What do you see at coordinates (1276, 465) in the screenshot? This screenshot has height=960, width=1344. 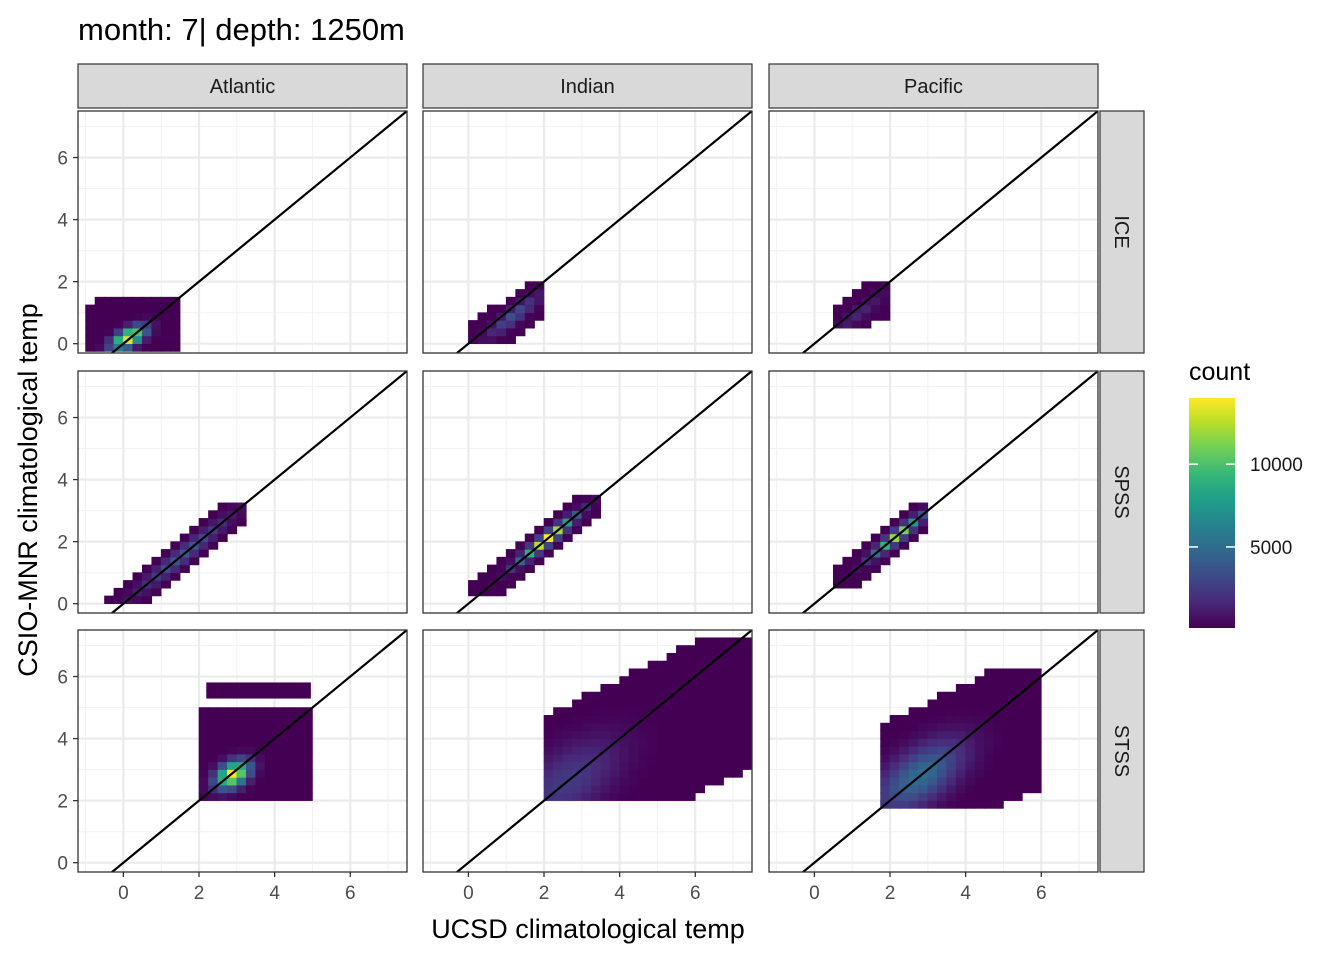 I see `legend-tick-label: 10000` at bounding box center [1276, 465].